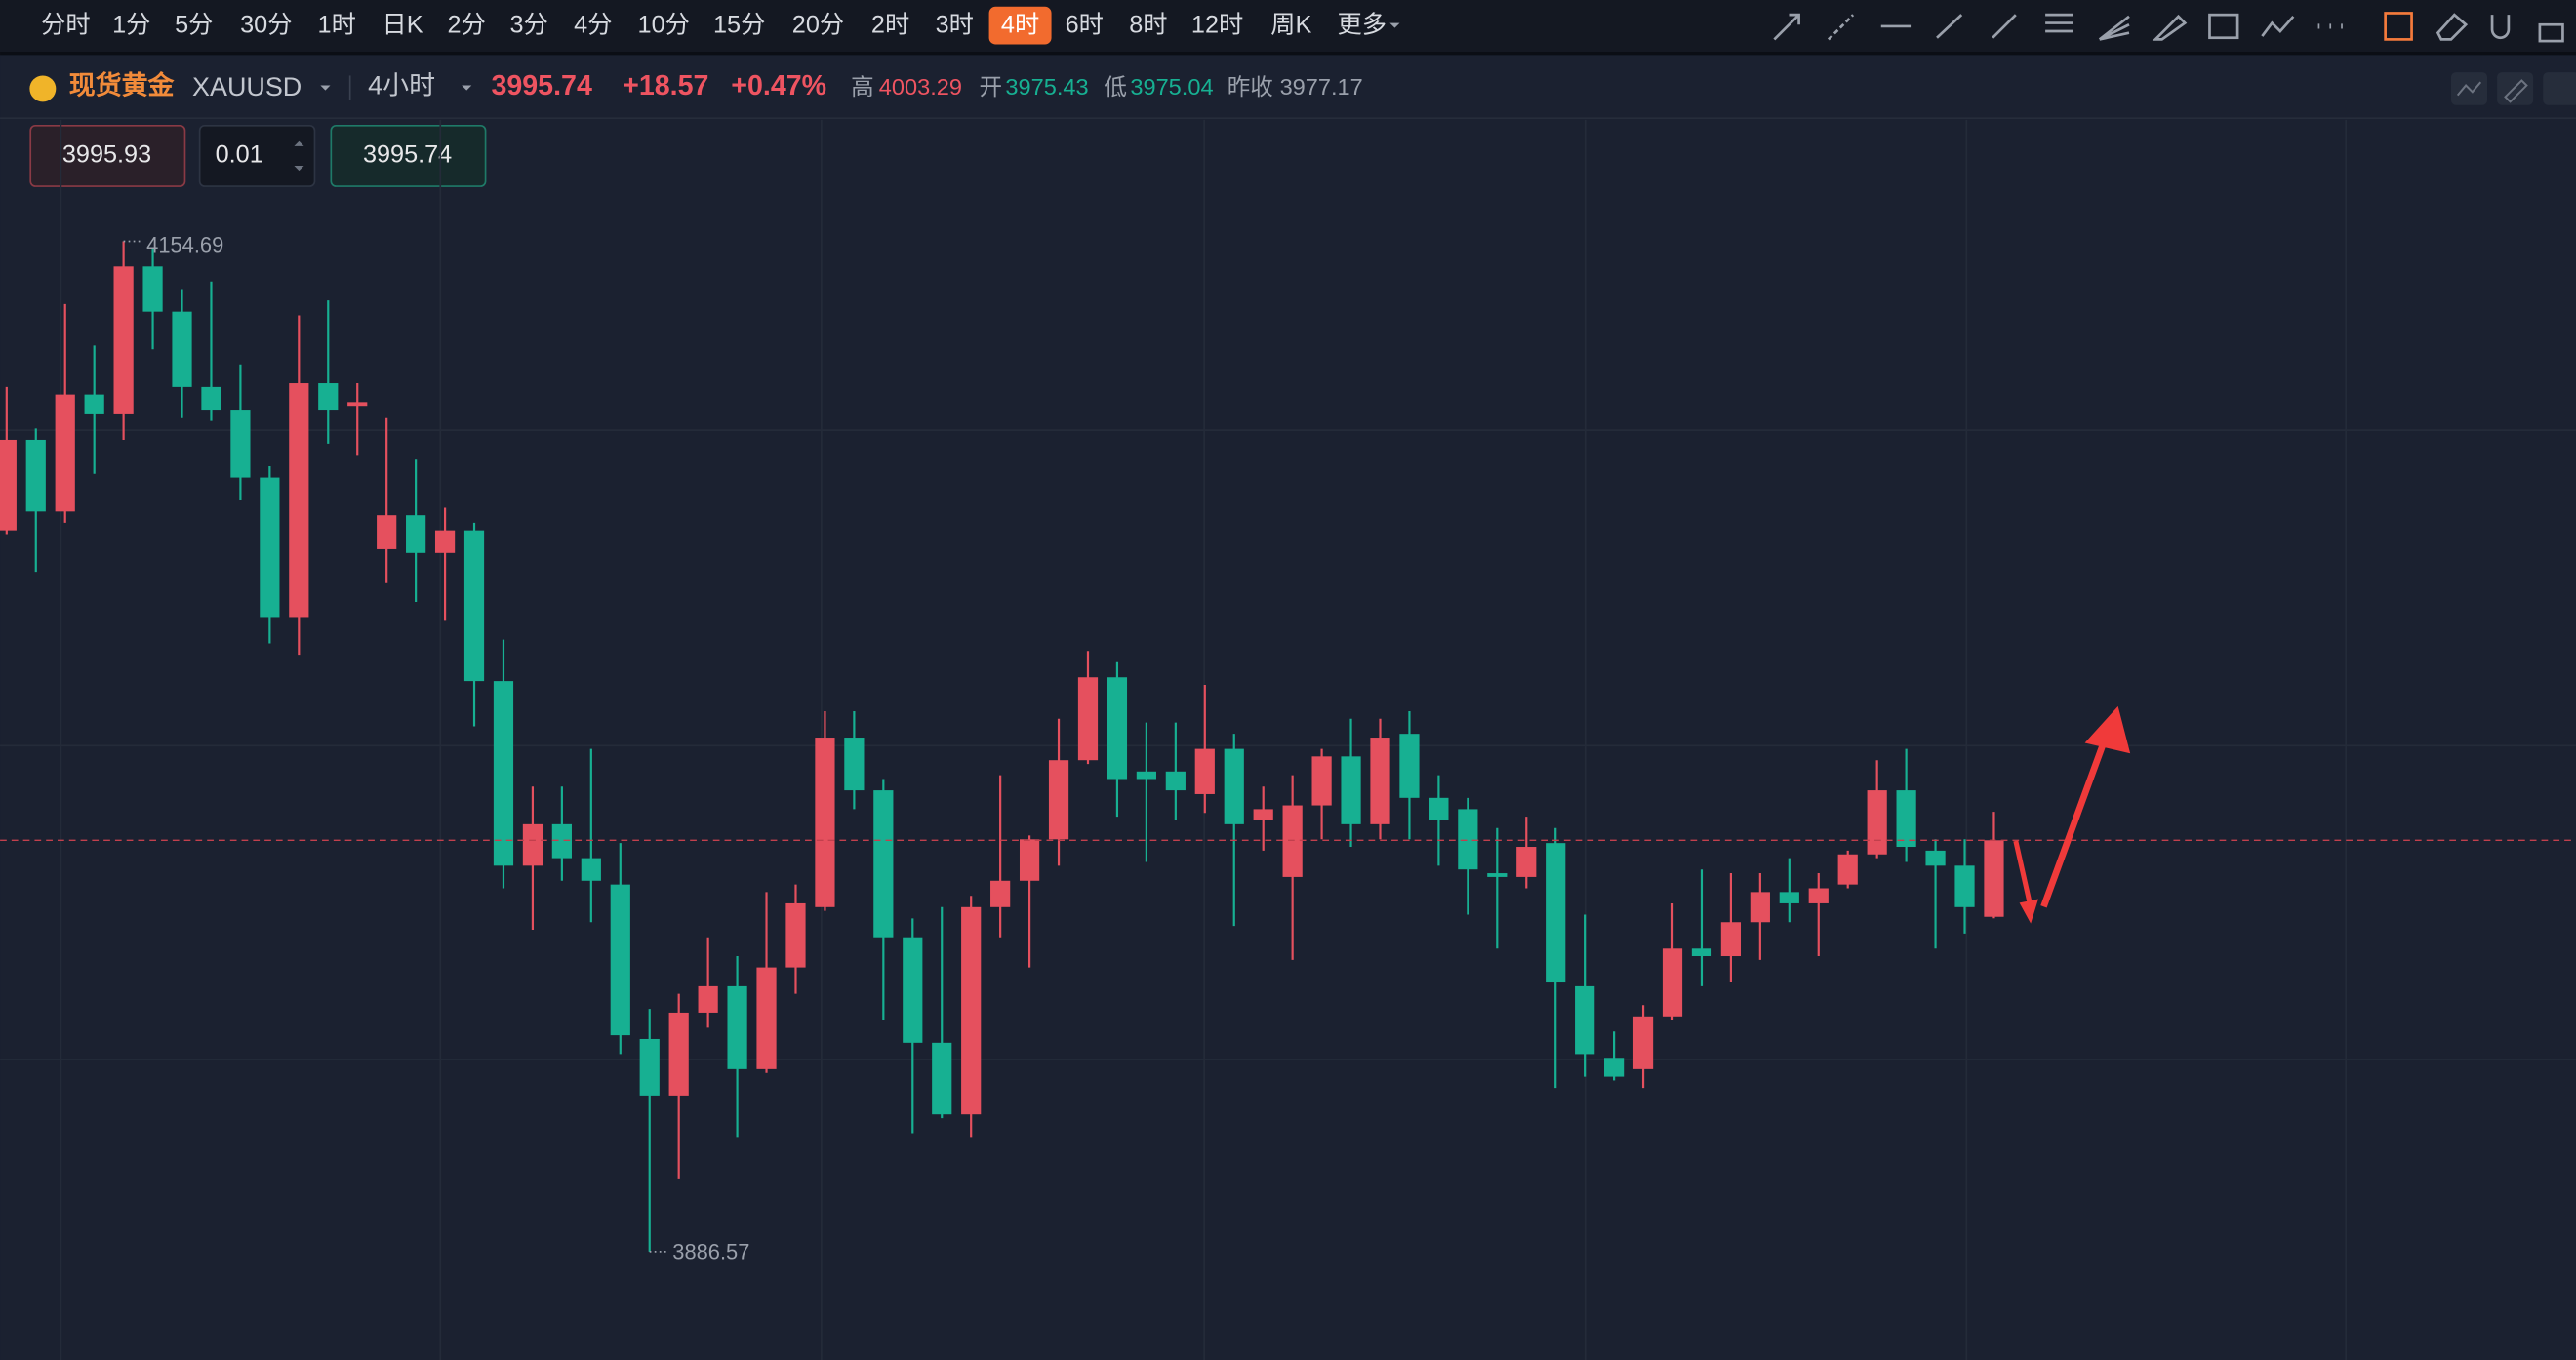 The image size is (2576, 1360). Describe the element at coordinates (337, 25) in the screenshot. I see `timeframe-option: 1时` at that location.